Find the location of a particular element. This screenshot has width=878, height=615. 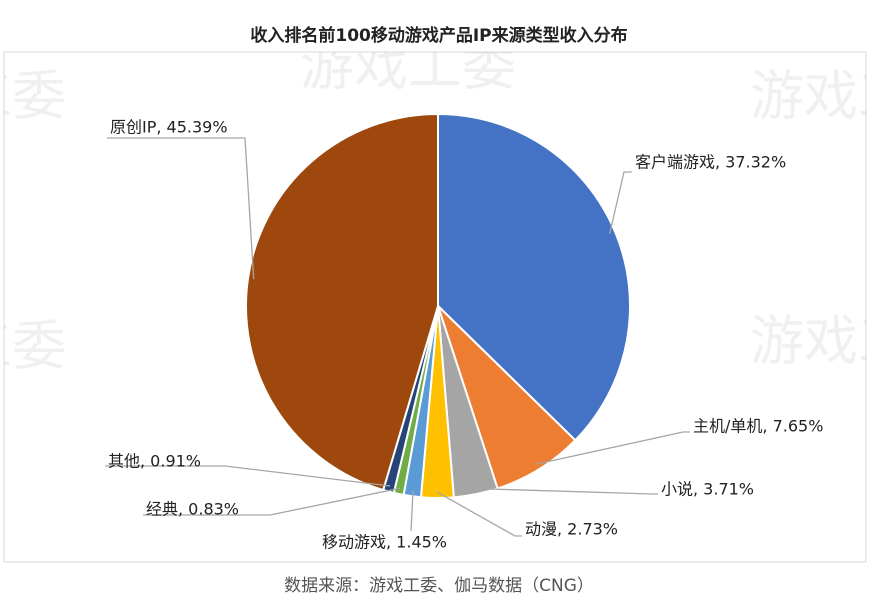

data-label: 主机/单机, 7.65% is located at coordinates (758, 426).